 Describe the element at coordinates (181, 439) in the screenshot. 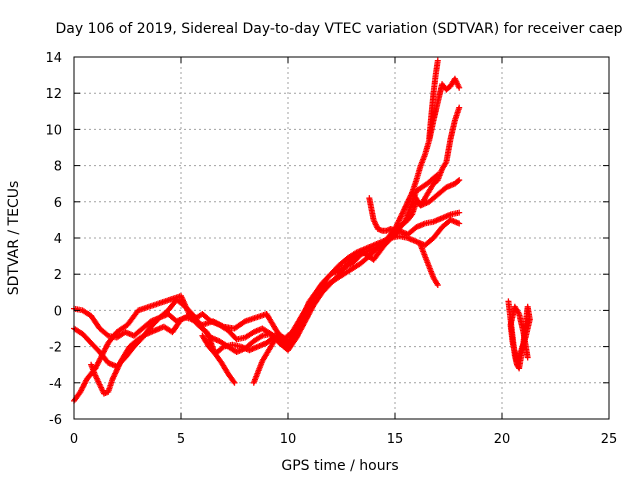

I see `x-tick-label: 5` at that location.